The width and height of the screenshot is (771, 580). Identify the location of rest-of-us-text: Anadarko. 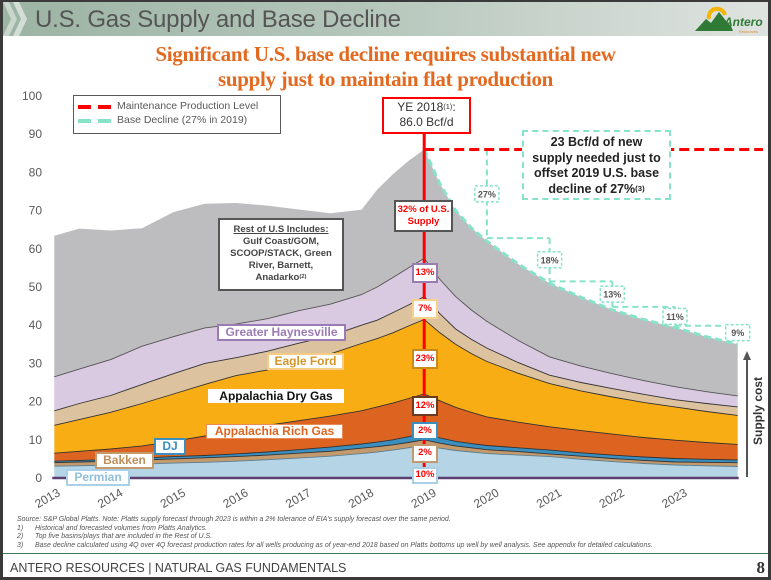
(277, 277).